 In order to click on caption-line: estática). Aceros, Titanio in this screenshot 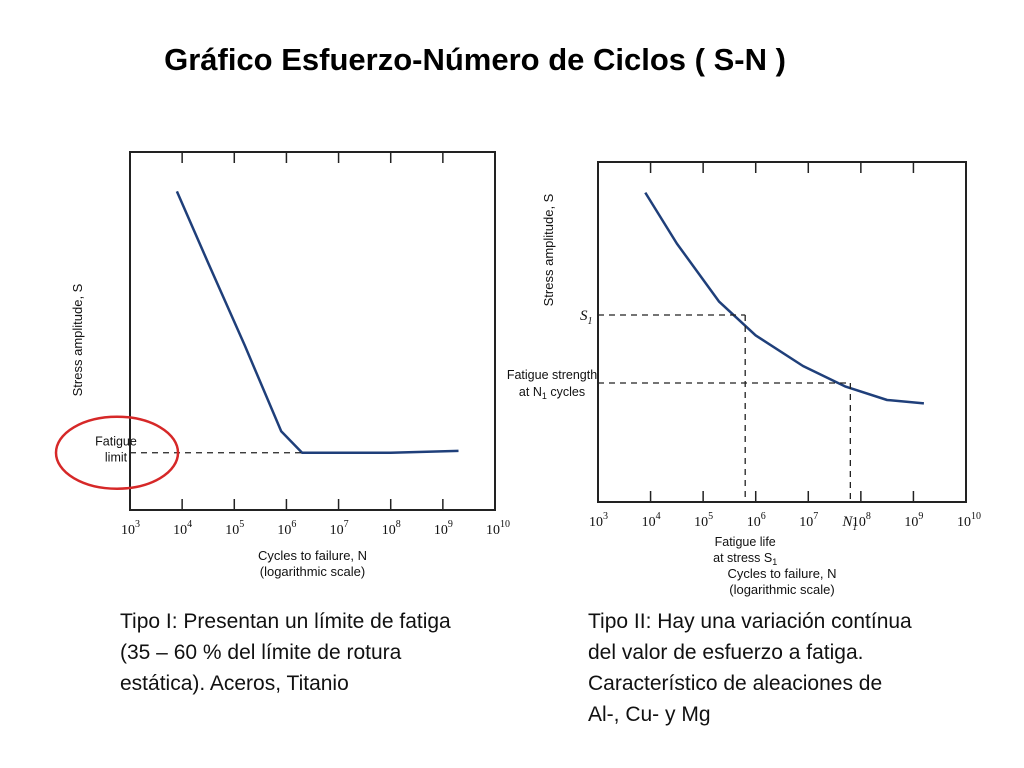, I will do `click(234, 683)`.